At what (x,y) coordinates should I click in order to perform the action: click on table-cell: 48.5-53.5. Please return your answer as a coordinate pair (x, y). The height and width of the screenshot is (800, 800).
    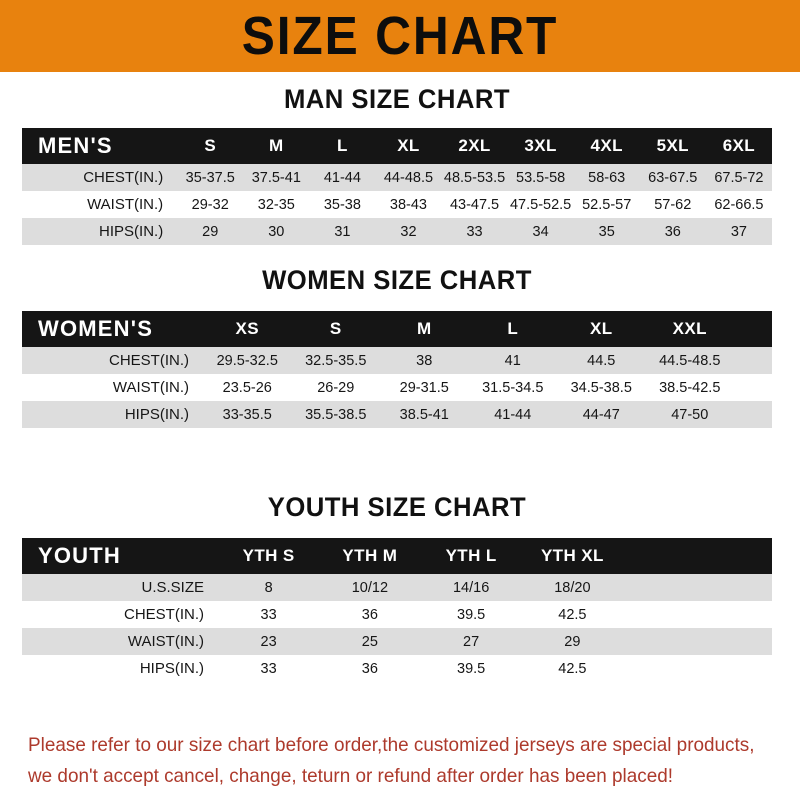
    Looking at the image, I should click on (474, 177).